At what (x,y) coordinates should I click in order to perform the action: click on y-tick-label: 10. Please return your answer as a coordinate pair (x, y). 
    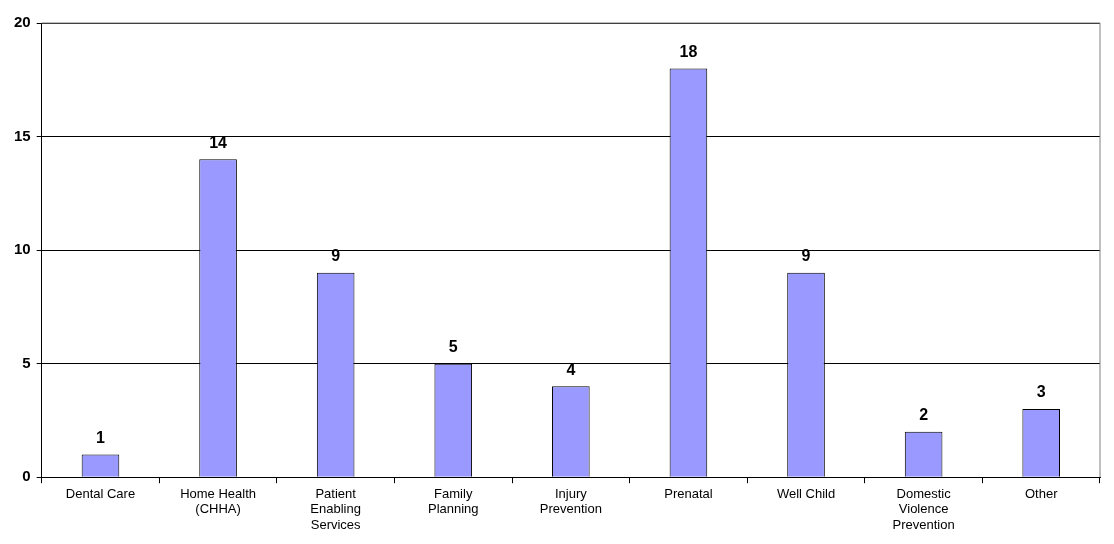
    Looking at the image, I should click on (22, 249).